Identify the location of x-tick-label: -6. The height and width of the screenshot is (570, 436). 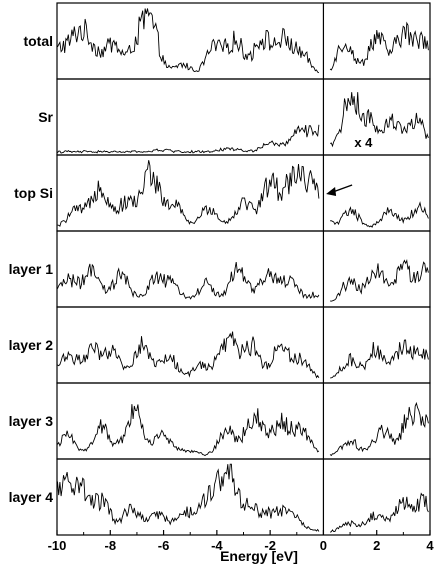
(164, 545).